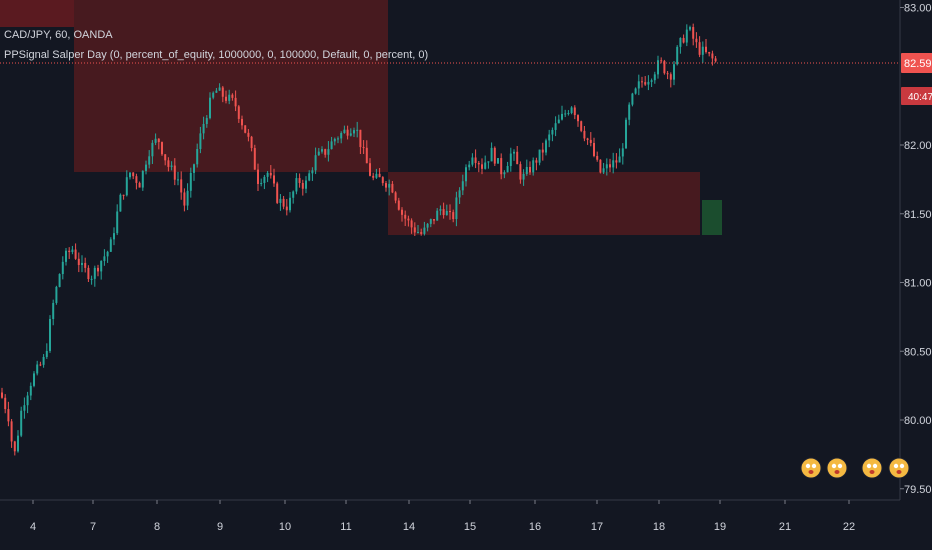  What do you see at coordinates (855, 468) in the screenshot?
I see `emoji-reactions-group` at bounding box center [855, 468].